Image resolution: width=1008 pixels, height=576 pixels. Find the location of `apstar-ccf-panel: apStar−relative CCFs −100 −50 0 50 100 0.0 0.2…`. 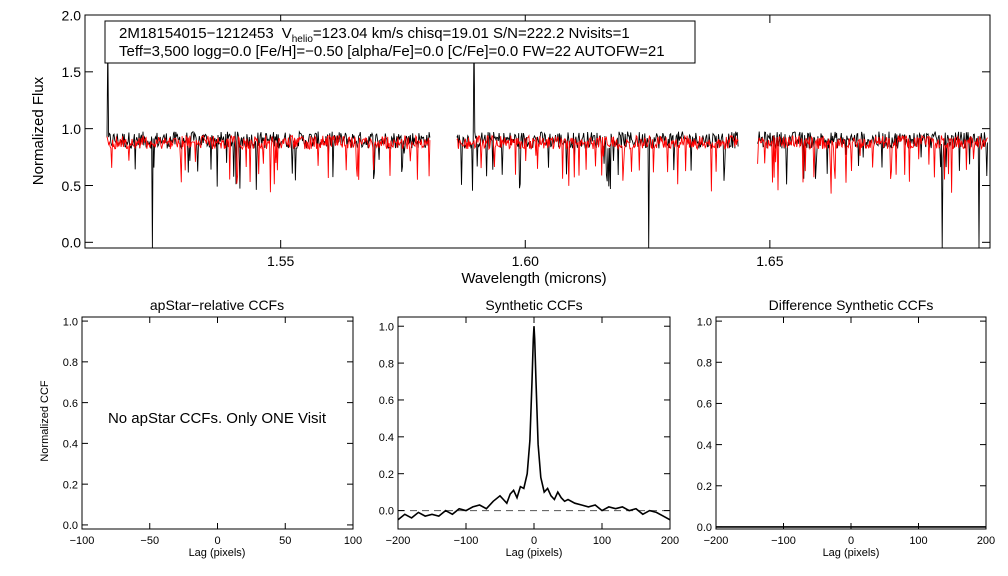

apstar-ccf-panel: apStar−relative CCFs −100 −50 0 50 100 0.0 0.2… is located at coordinates (200, 428).